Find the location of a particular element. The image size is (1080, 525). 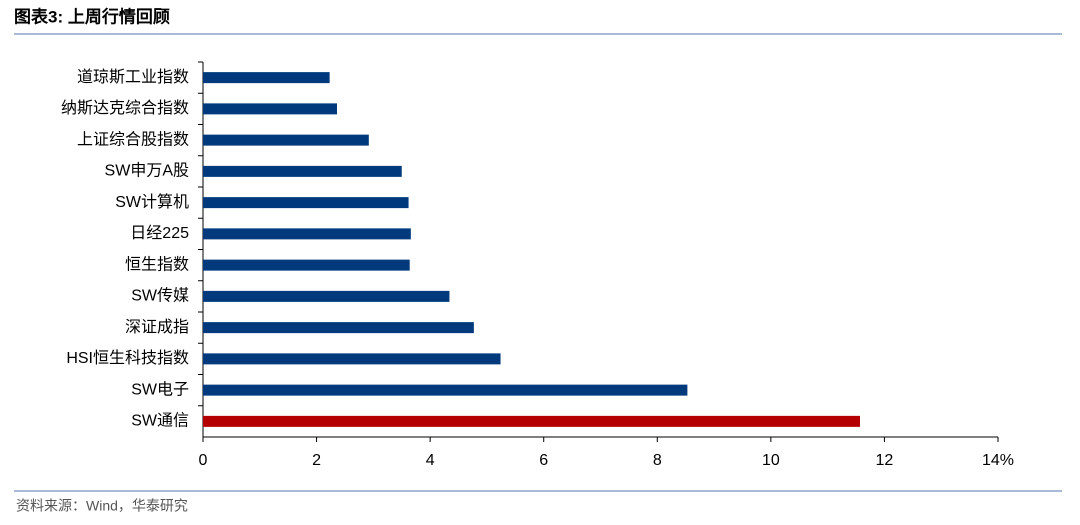

y-tick-label: HSI恒生科技指数 is located at coordinates (127, 358).